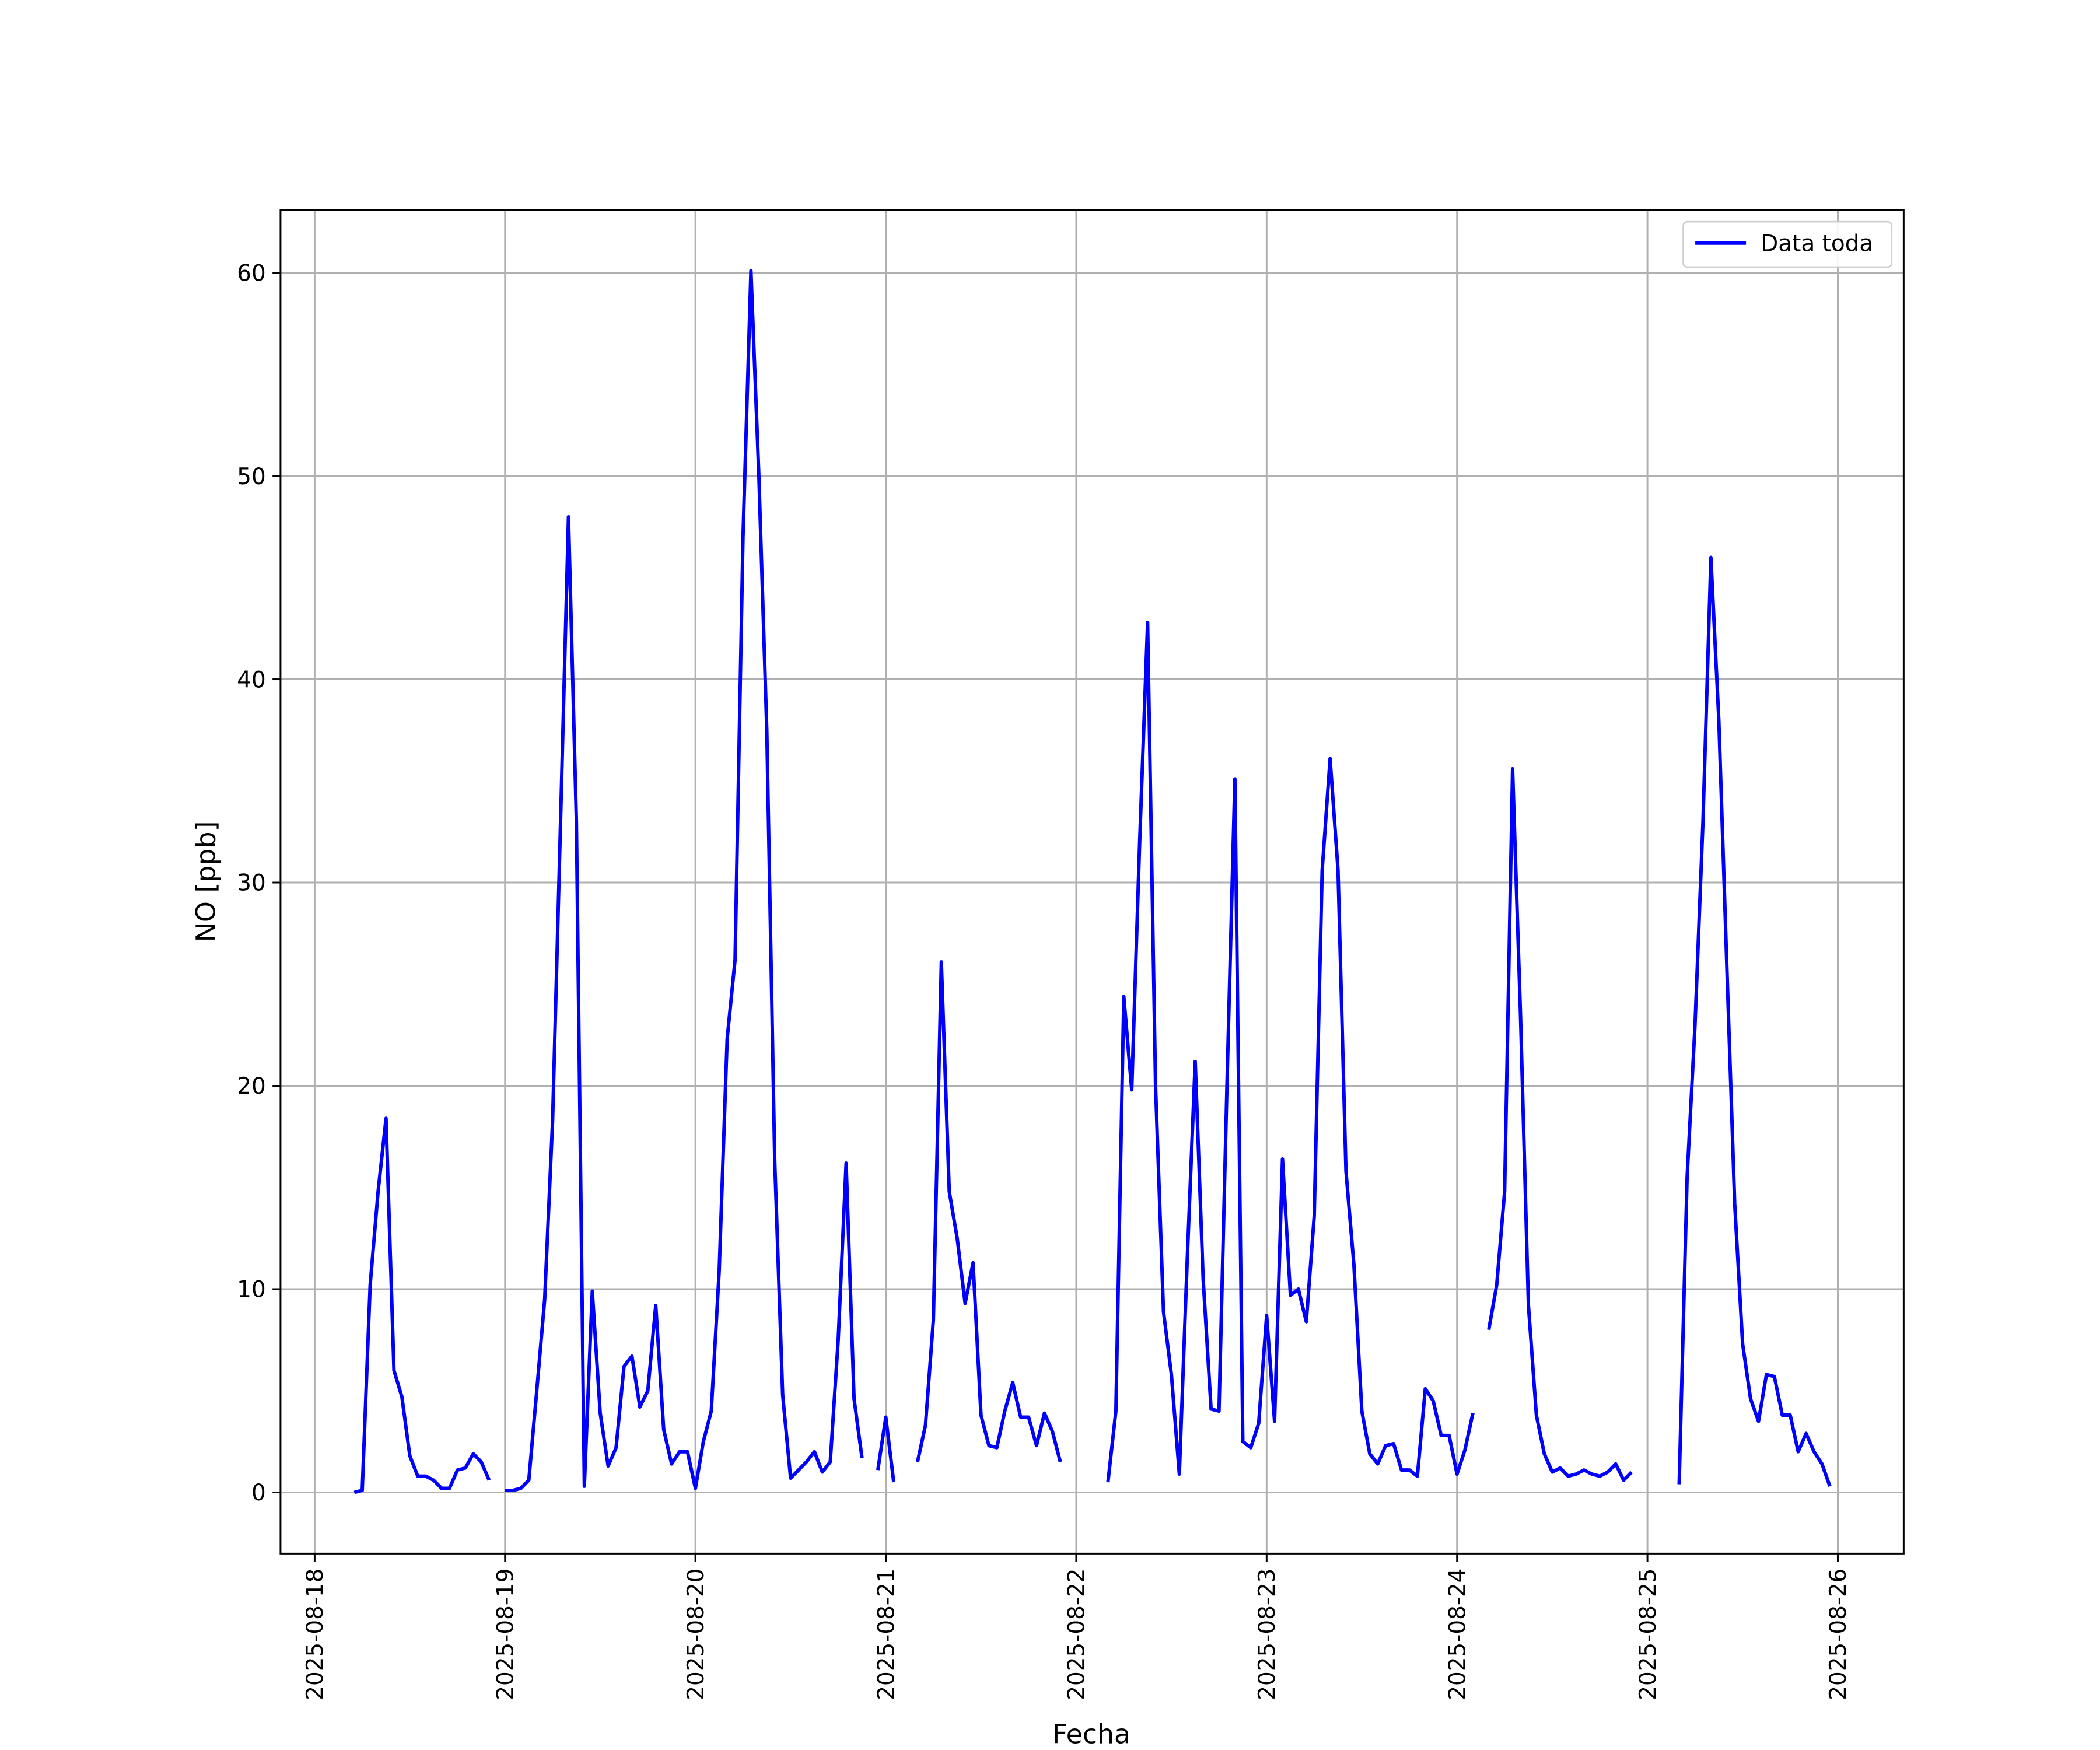 The height and width of the screenshot is (1750, 2100). Describe the element at coordinates (1267, 1634) in the screenshot. I see `x-tick-label: 2025-08-23` at that location.